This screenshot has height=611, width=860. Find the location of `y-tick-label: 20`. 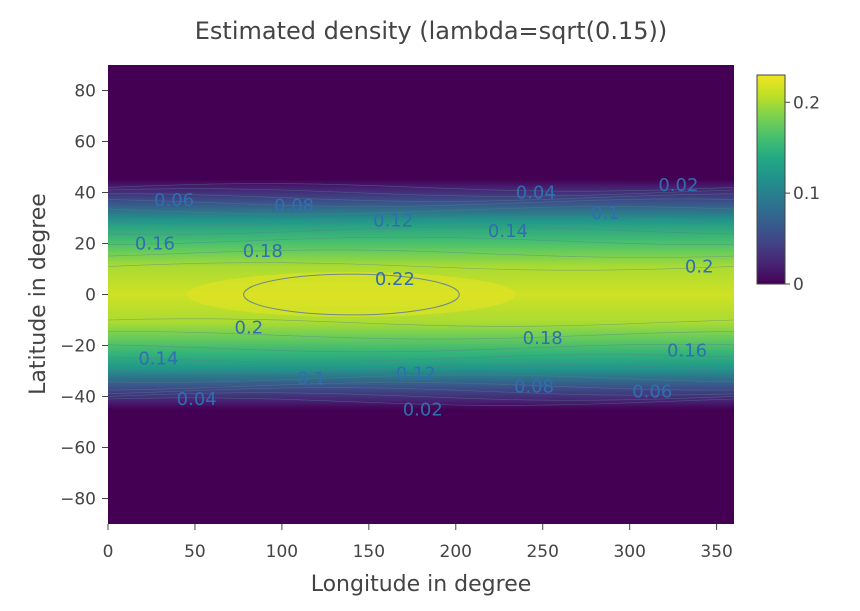

y-tick-label: 20 is located at coordinates (85, 245).